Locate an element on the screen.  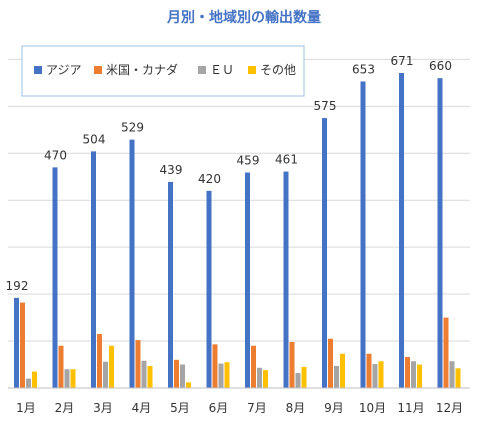
x-tick-label: 6月 is located at coordinates (219, 408).